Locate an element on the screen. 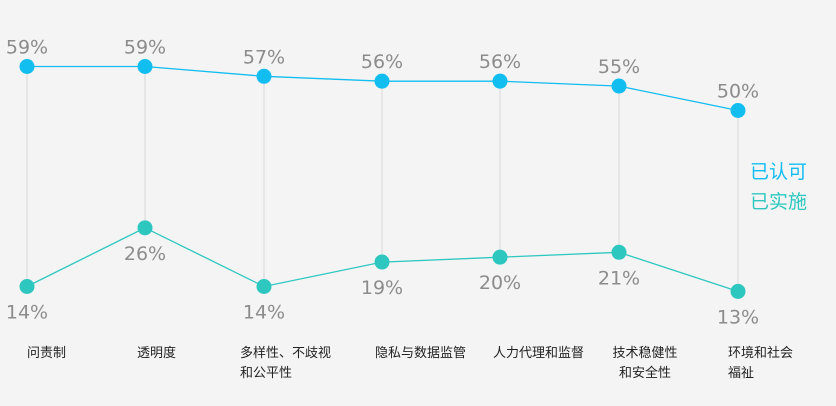  legend: 已认可 已实施 is located at coordinates (778, 187).